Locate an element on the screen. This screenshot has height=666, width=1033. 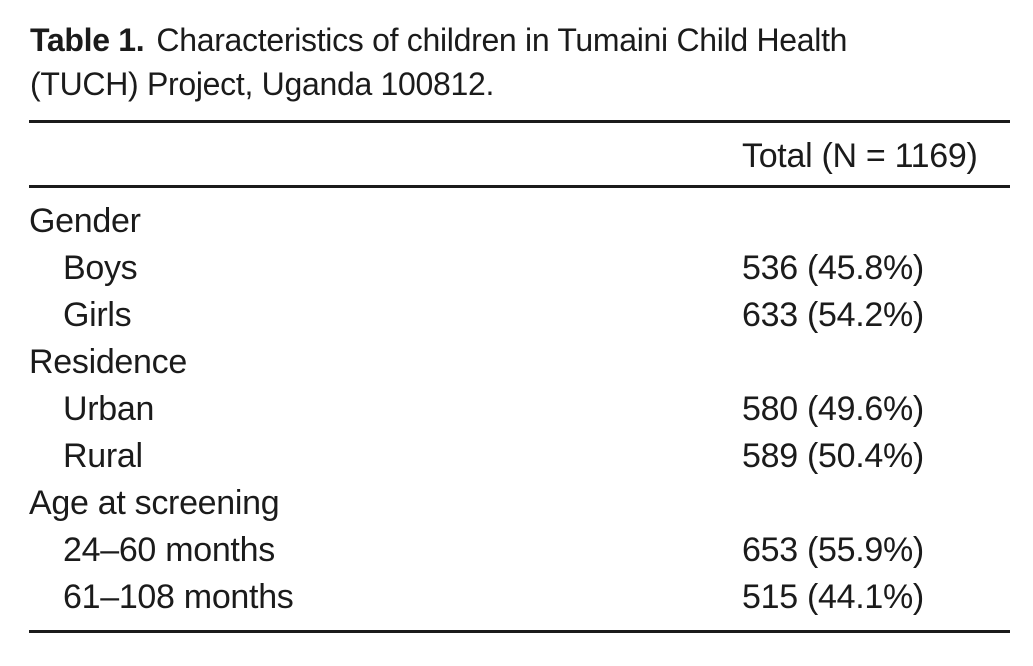
table-row-urban: Urban 580 (49.6%) is located at coordinates (519, 409).